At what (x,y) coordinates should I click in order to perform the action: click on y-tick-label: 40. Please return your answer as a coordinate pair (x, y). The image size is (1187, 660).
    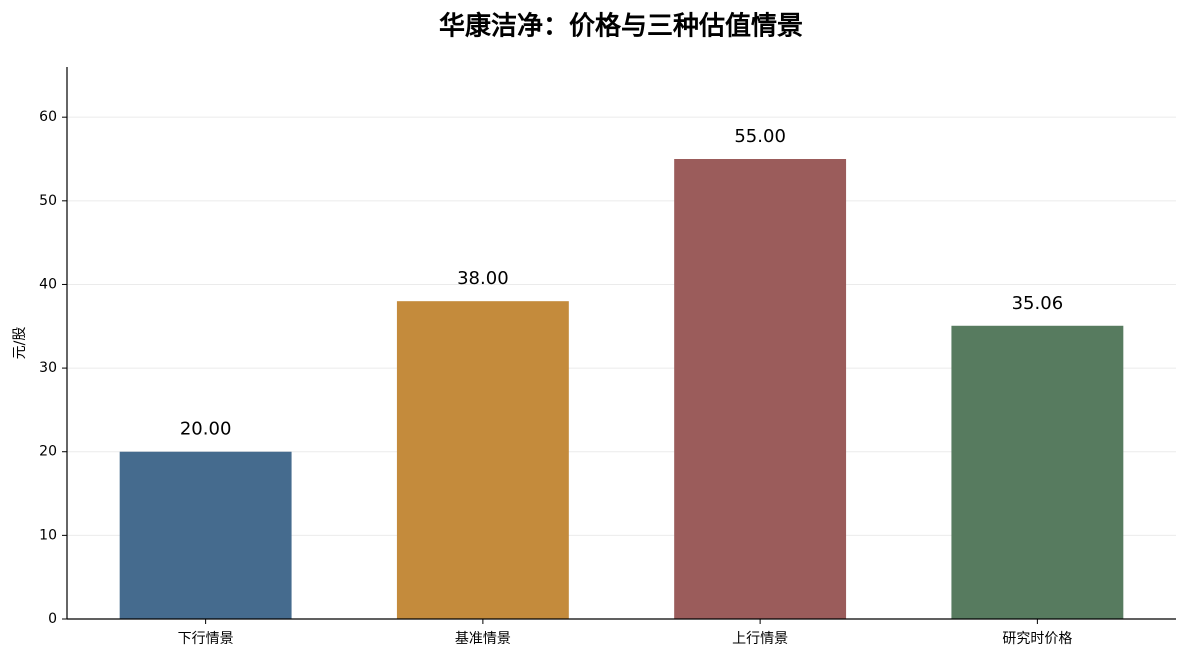
    Looking at the image, I should click on (48, 284).